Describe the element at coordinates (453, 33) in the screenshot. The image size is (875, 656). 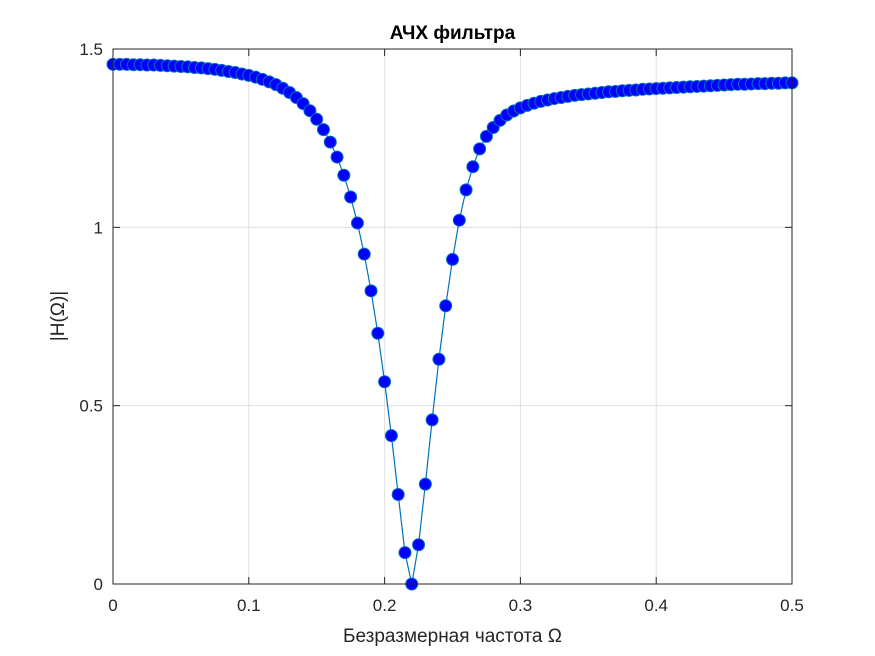
I see `chart-title: АЧХ фильтра` at that location.